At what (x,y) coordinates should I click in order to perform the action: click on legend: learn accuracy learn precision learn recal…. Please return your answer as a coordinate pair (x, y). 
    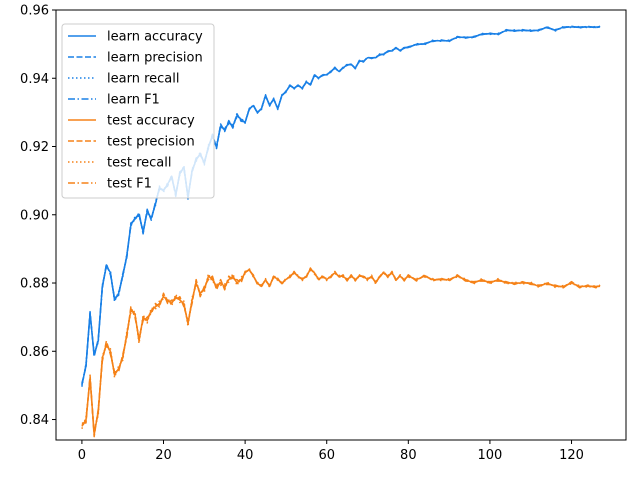
    Looking at the image, I should click on (138, 111).